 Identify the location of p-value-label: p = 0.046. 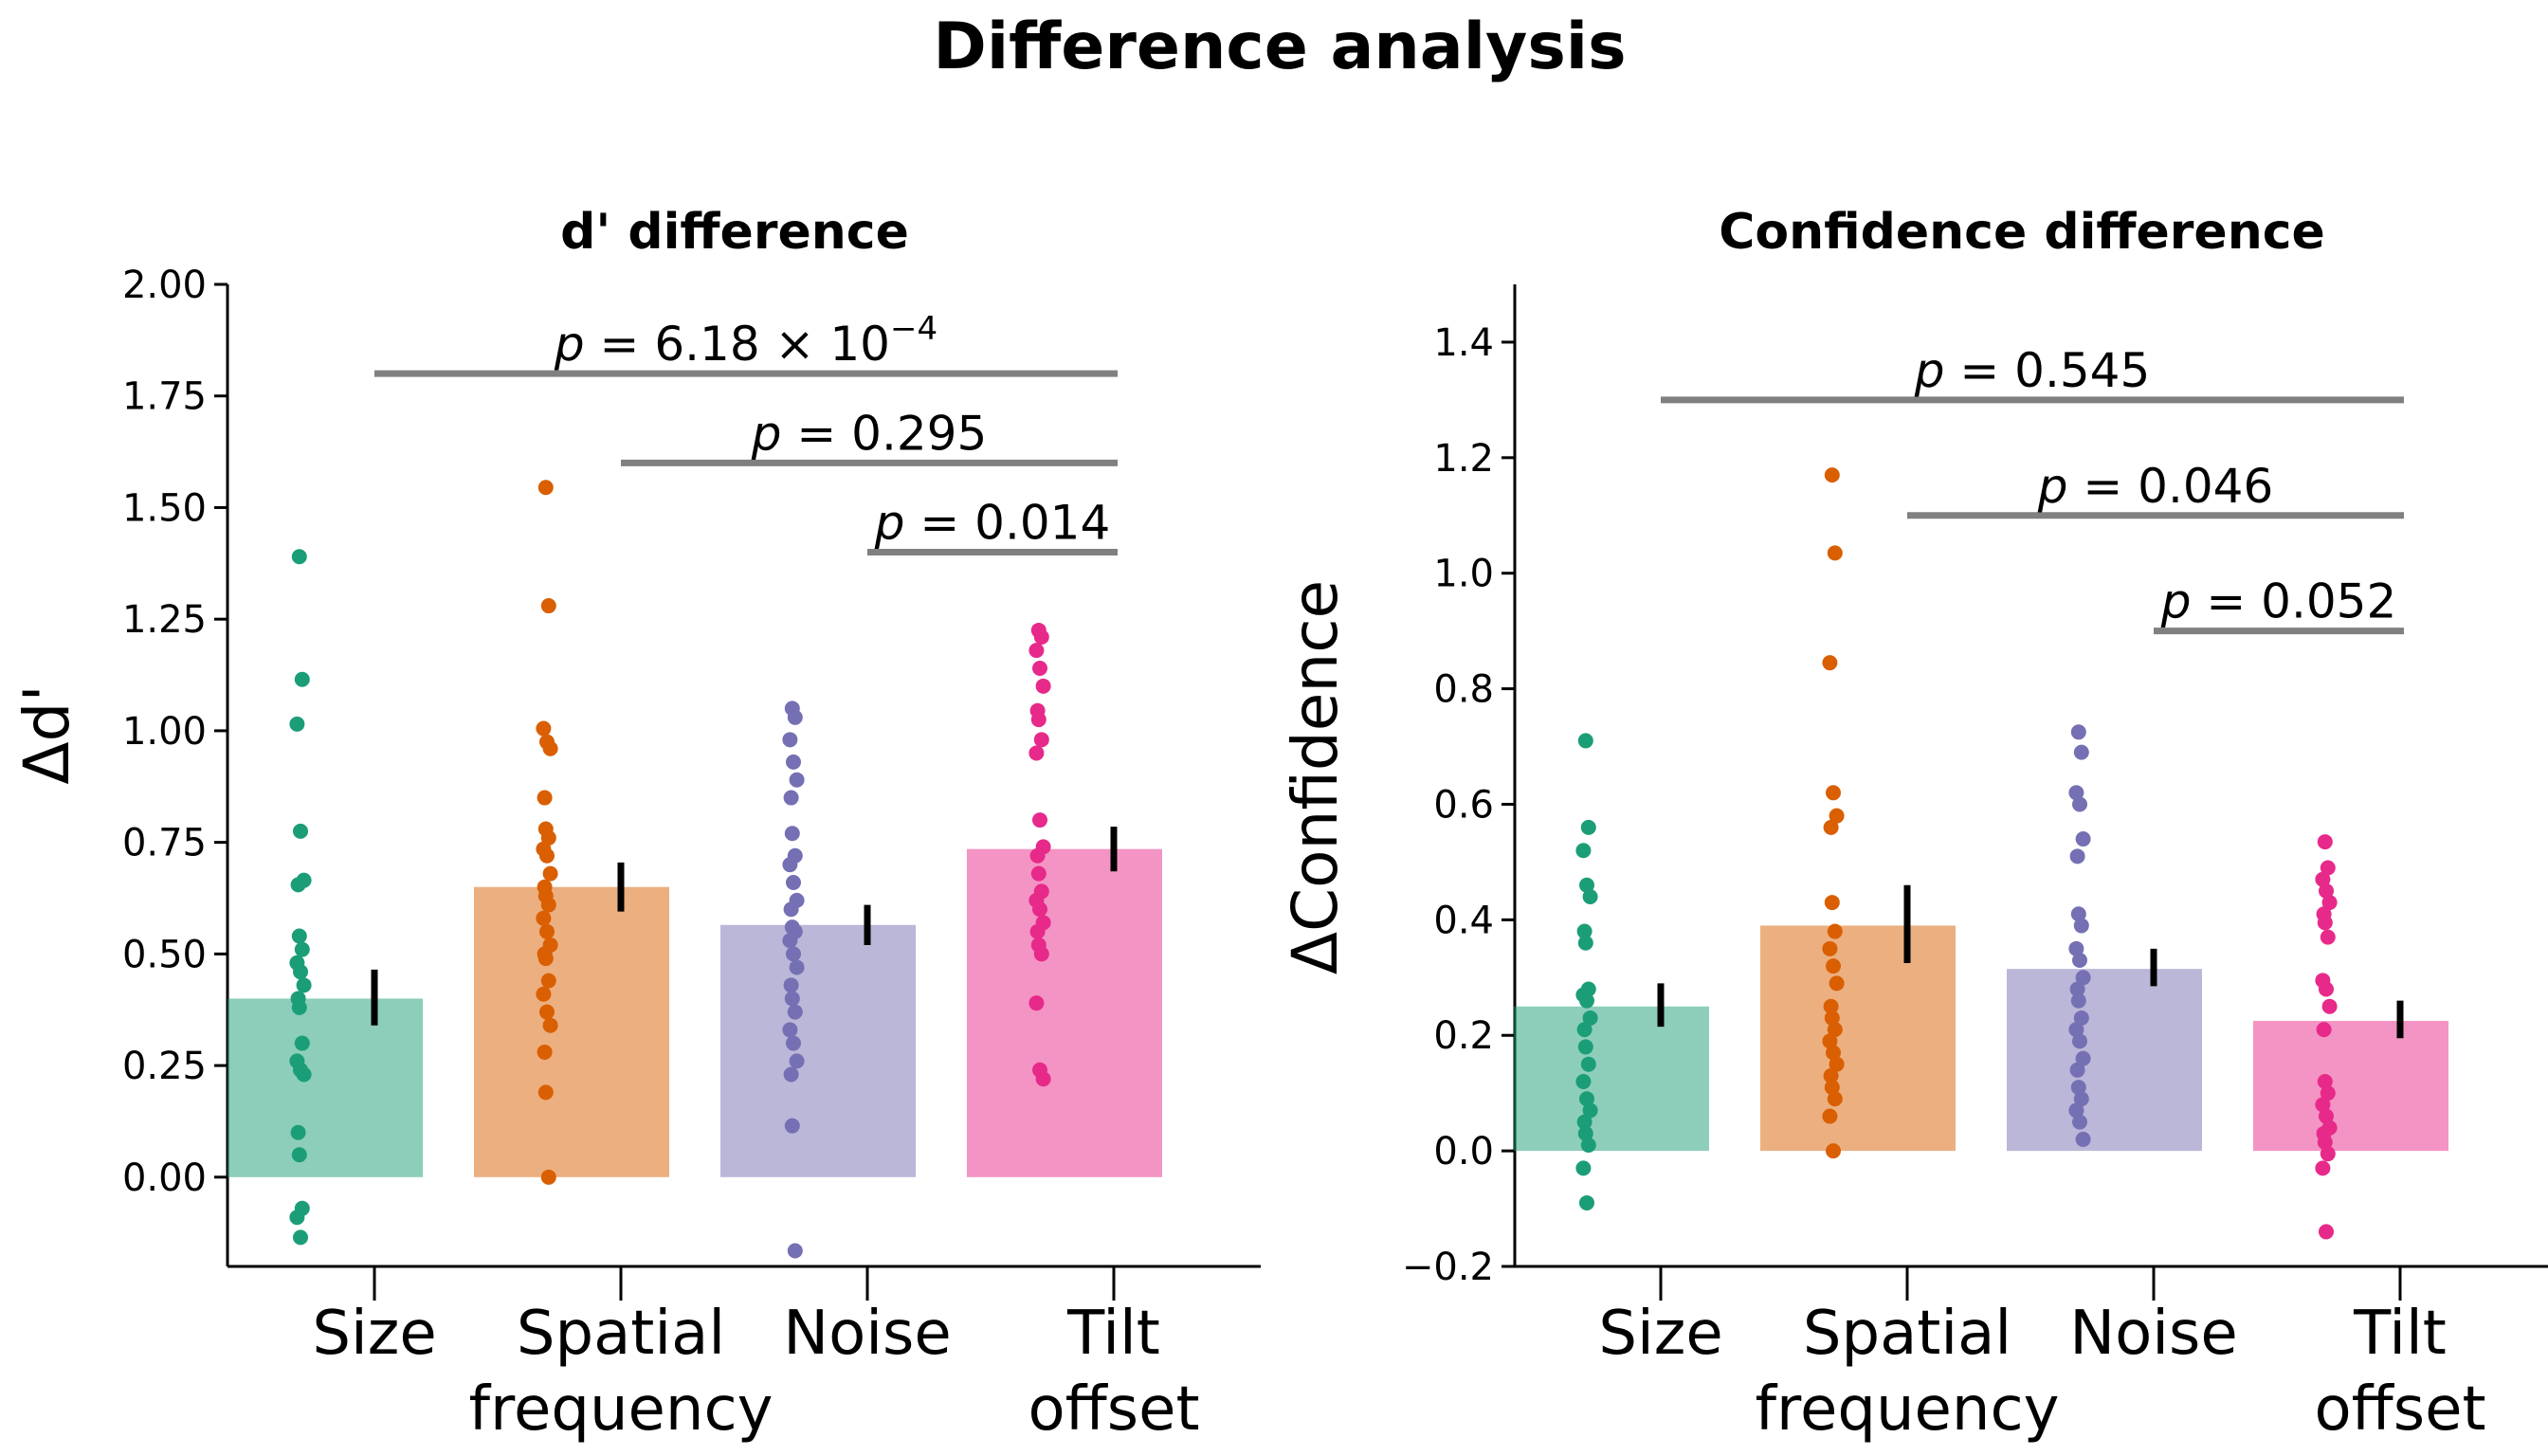
(2155, 487).